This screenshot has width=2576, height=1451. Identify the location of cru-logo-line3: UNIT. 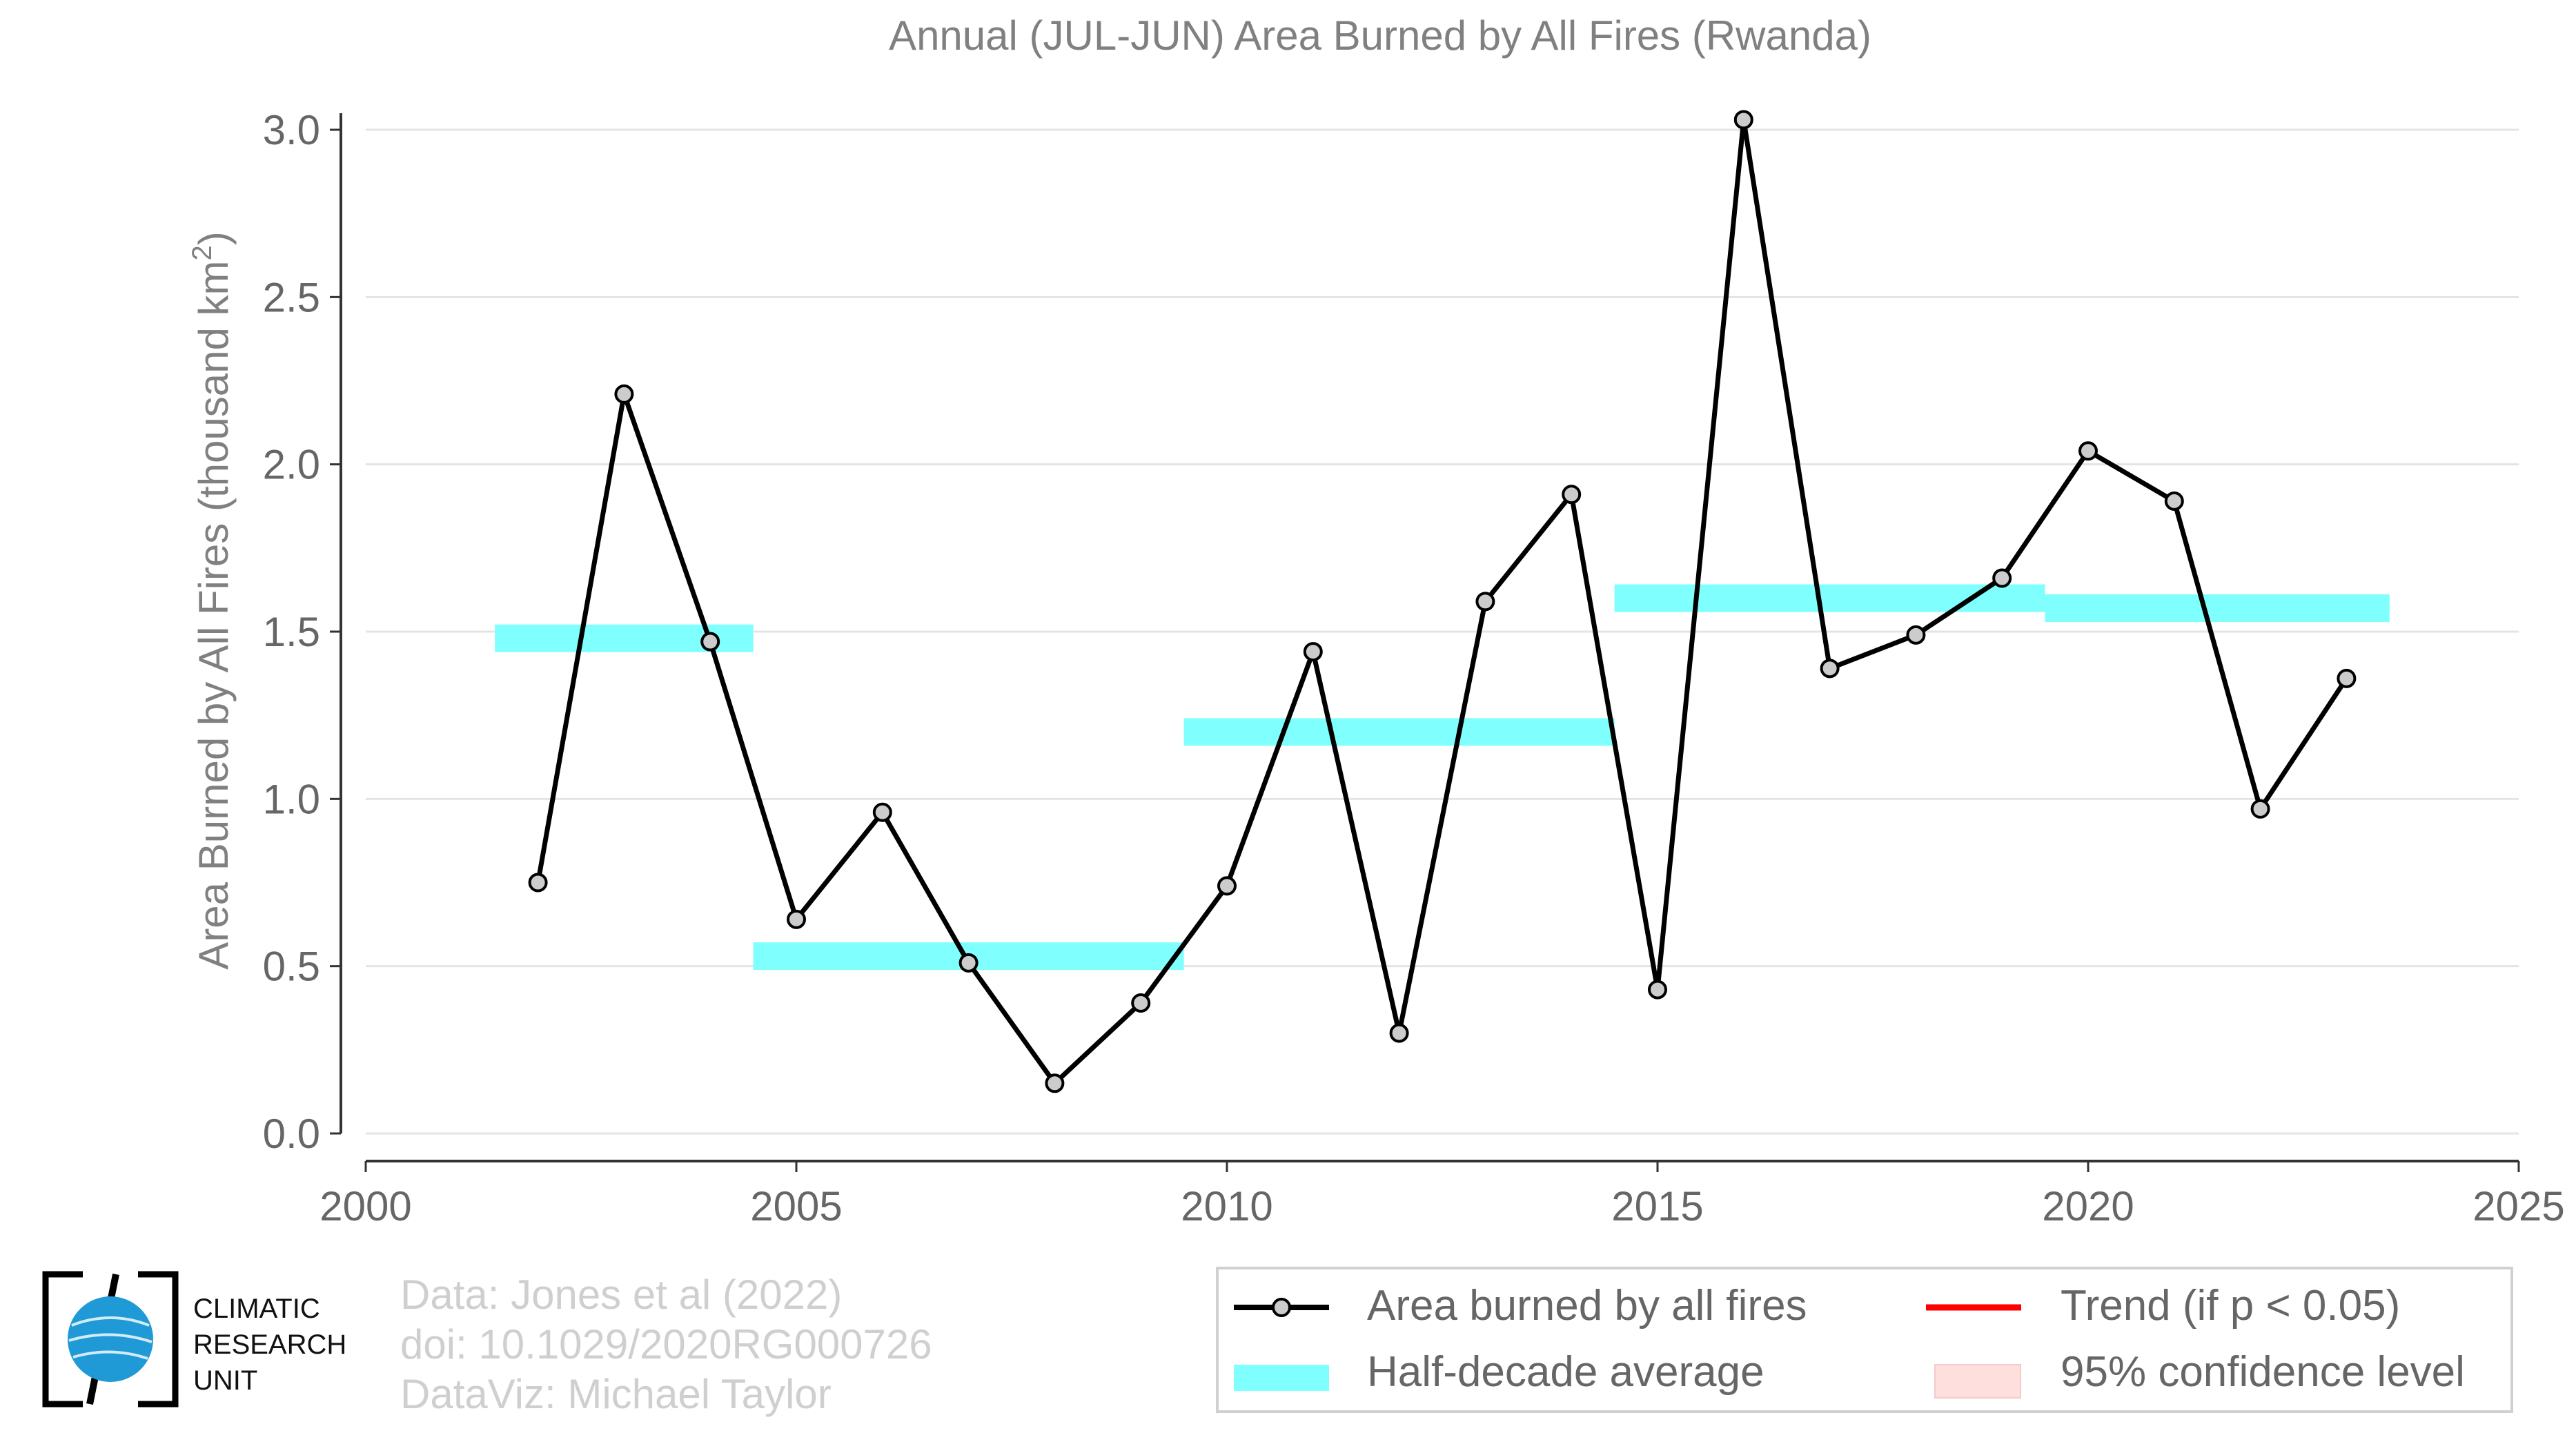
(225, 1381).